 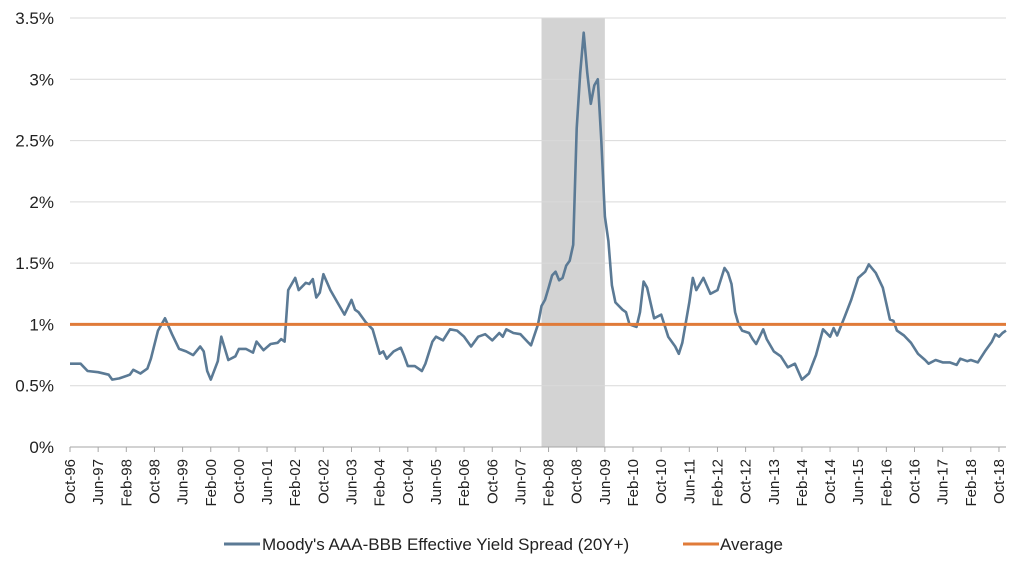 What do you see at coordinates (971, 483) in the screenshot?
I see `x-tick-label: Feb-18` at bounding box center [971, 483].